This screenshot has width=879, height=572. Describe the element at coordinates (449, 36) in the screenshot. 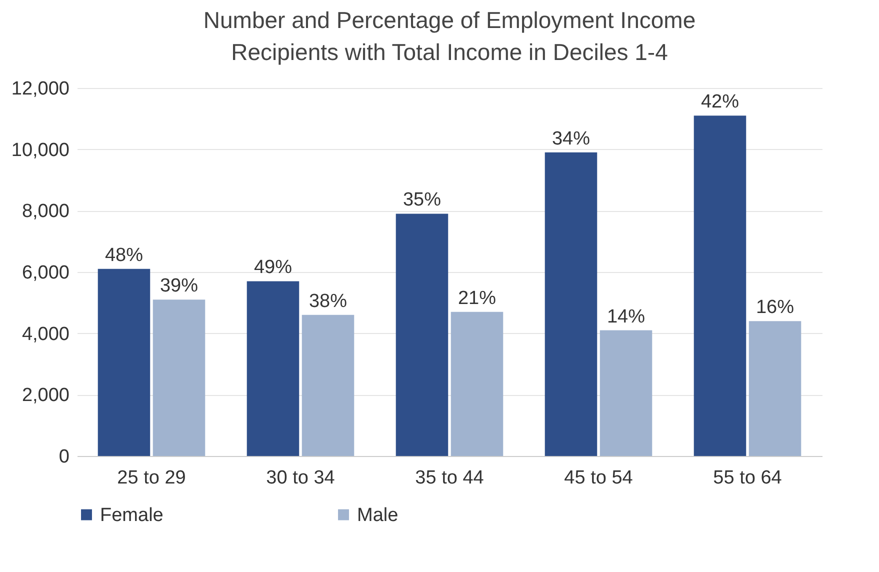

I see `chart-title: Number and Percentage of Employment Income Recipients with Total Income in Deciles 1-4` at that location.